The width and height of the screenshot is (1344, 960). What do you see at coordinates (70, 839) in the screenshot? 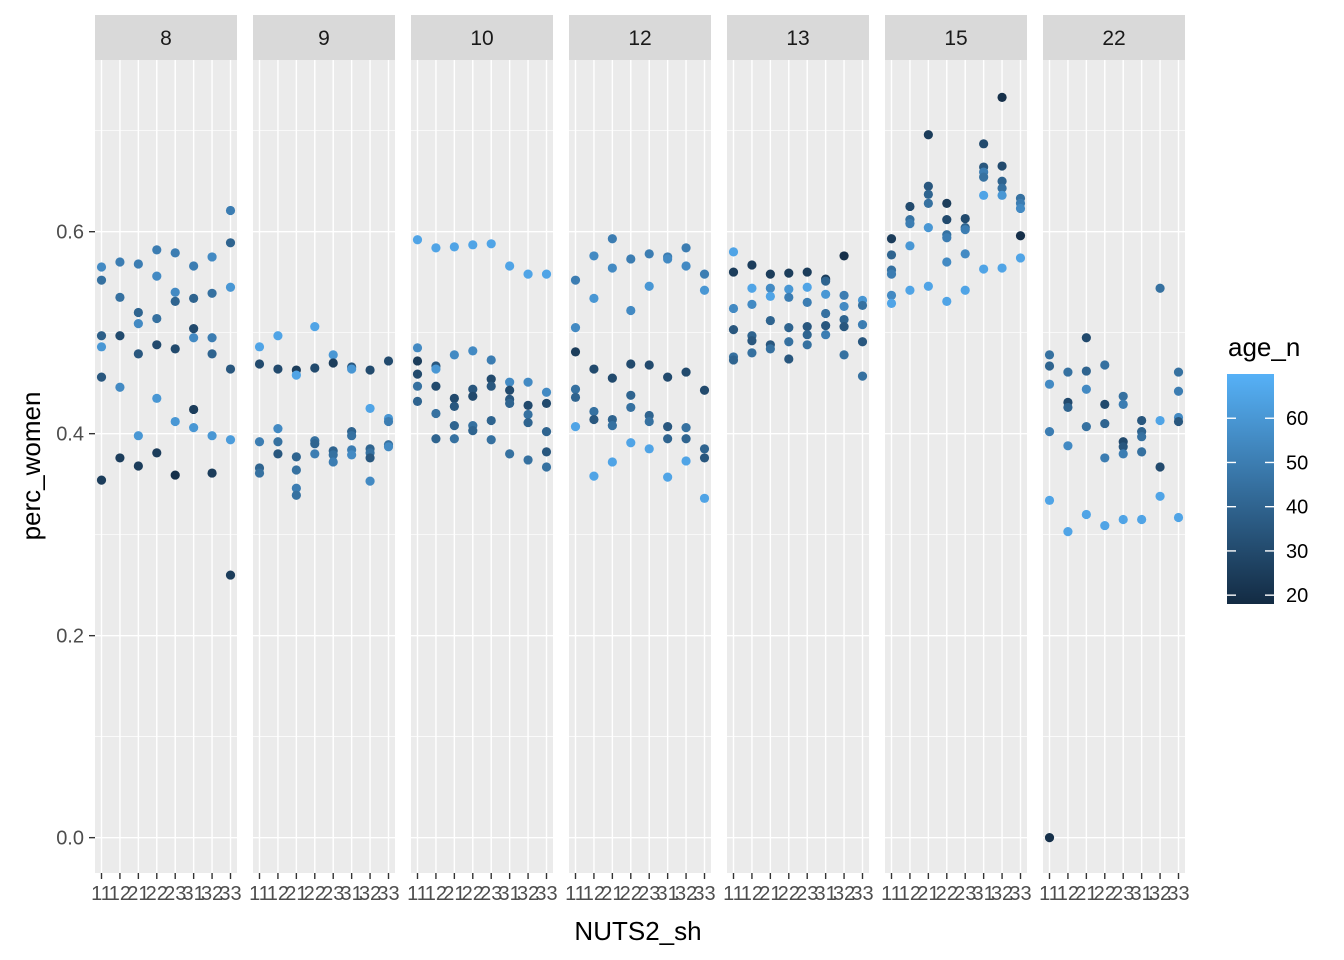
I see `y-tick-label: 0.0` at bounding box center [70, 839].